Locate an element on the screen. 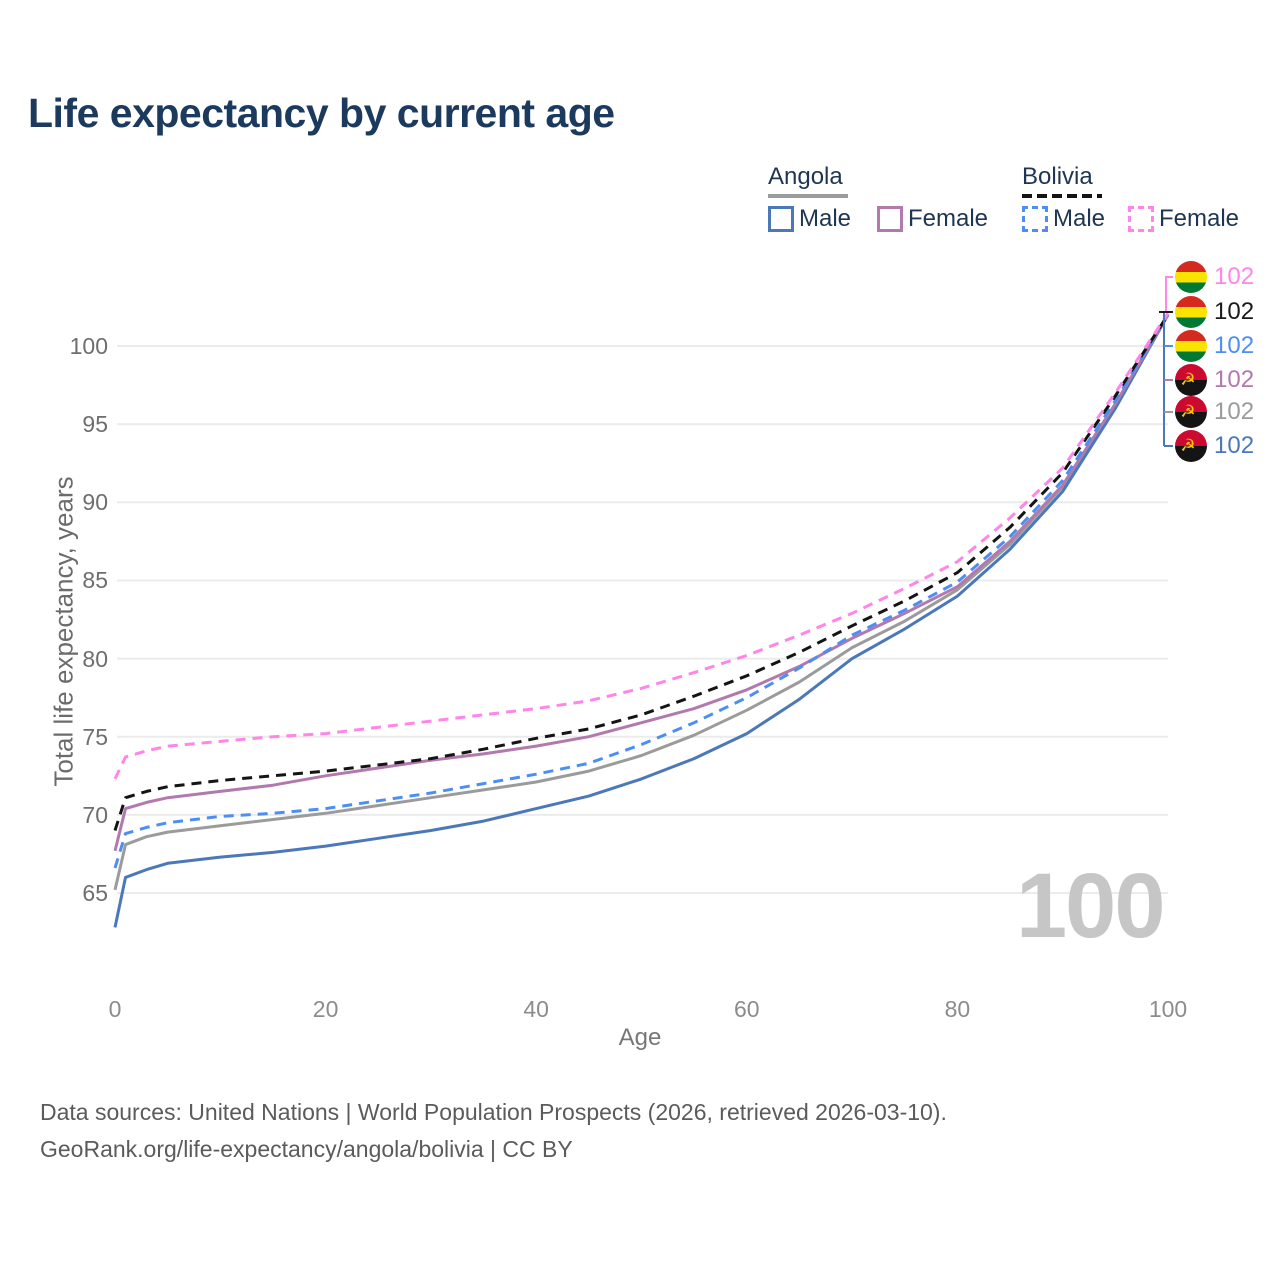  legend-item-bolivia-male: Male is located at coordinates (1063, 219).